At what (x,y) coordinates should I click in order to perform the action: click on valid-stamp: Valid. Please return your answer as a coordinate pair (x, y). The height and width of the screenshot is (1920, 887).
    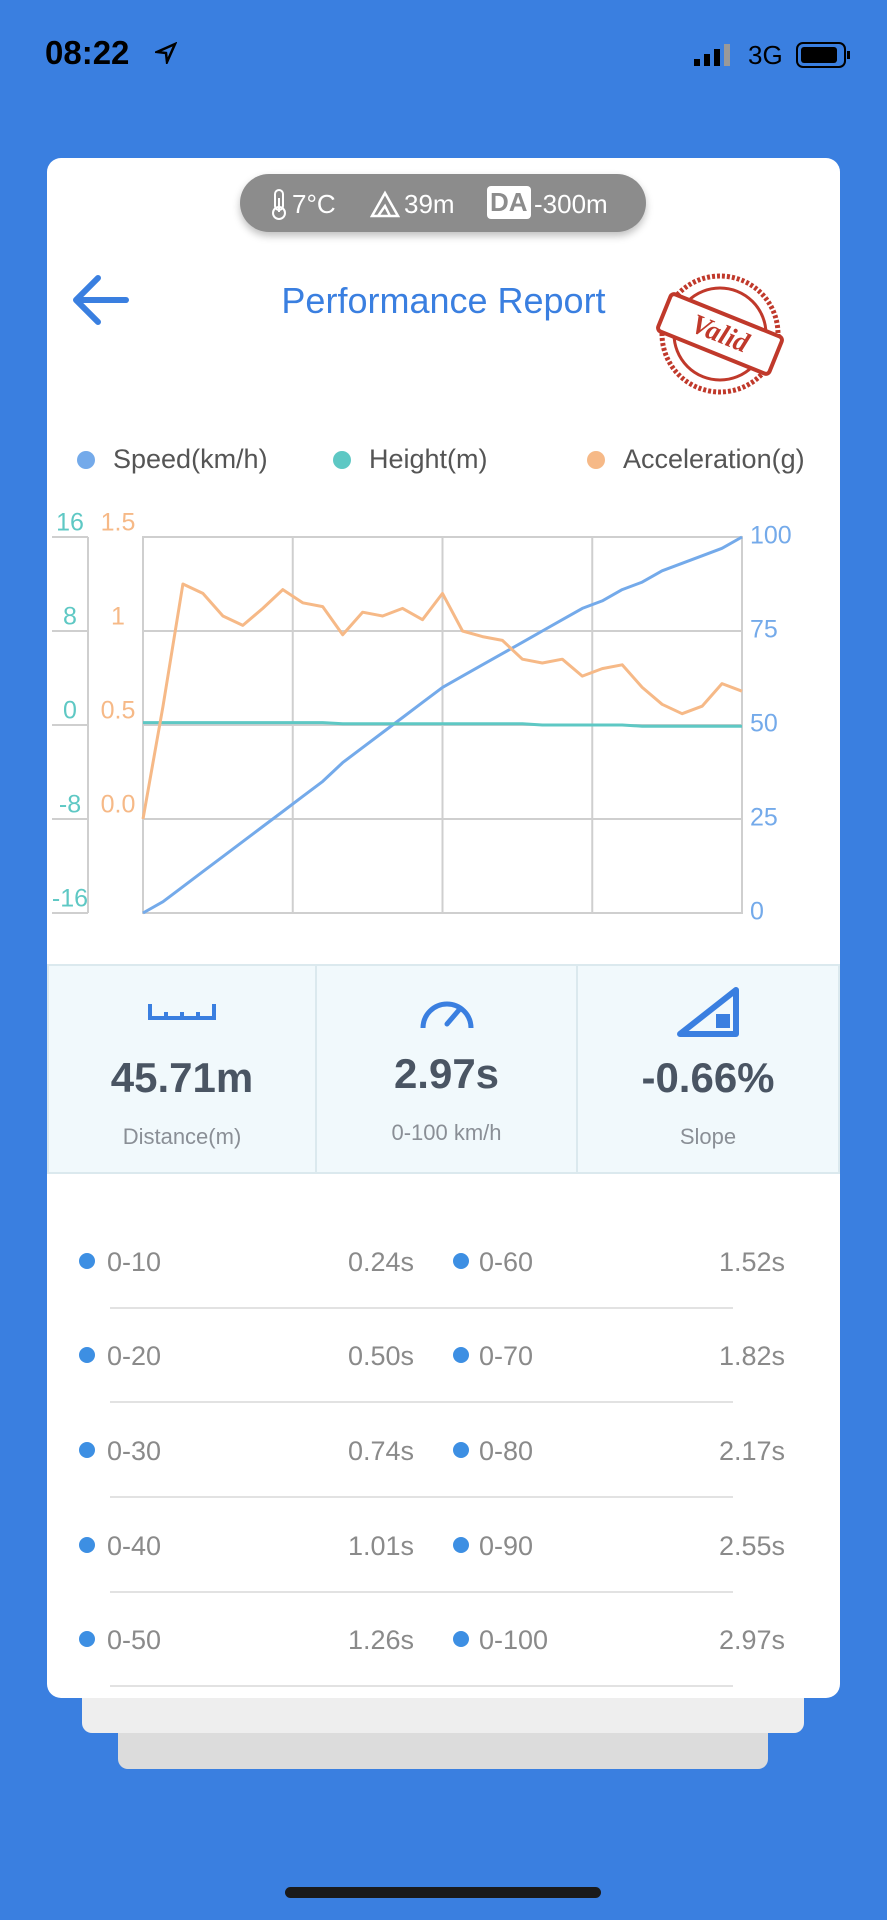
    Looking at the image, I should click on (720, 334).